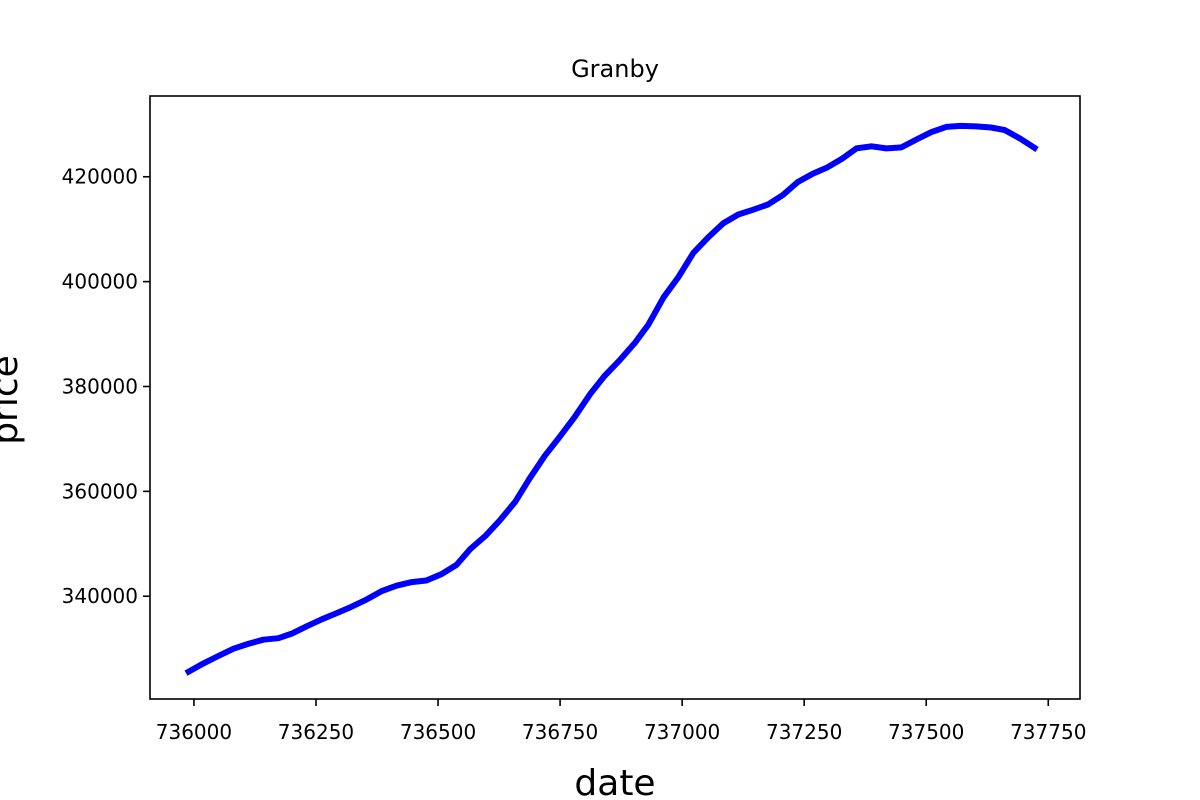 The image size is (1200, 800). I want to click on y-tick-label: 400000, so click(100, 282).